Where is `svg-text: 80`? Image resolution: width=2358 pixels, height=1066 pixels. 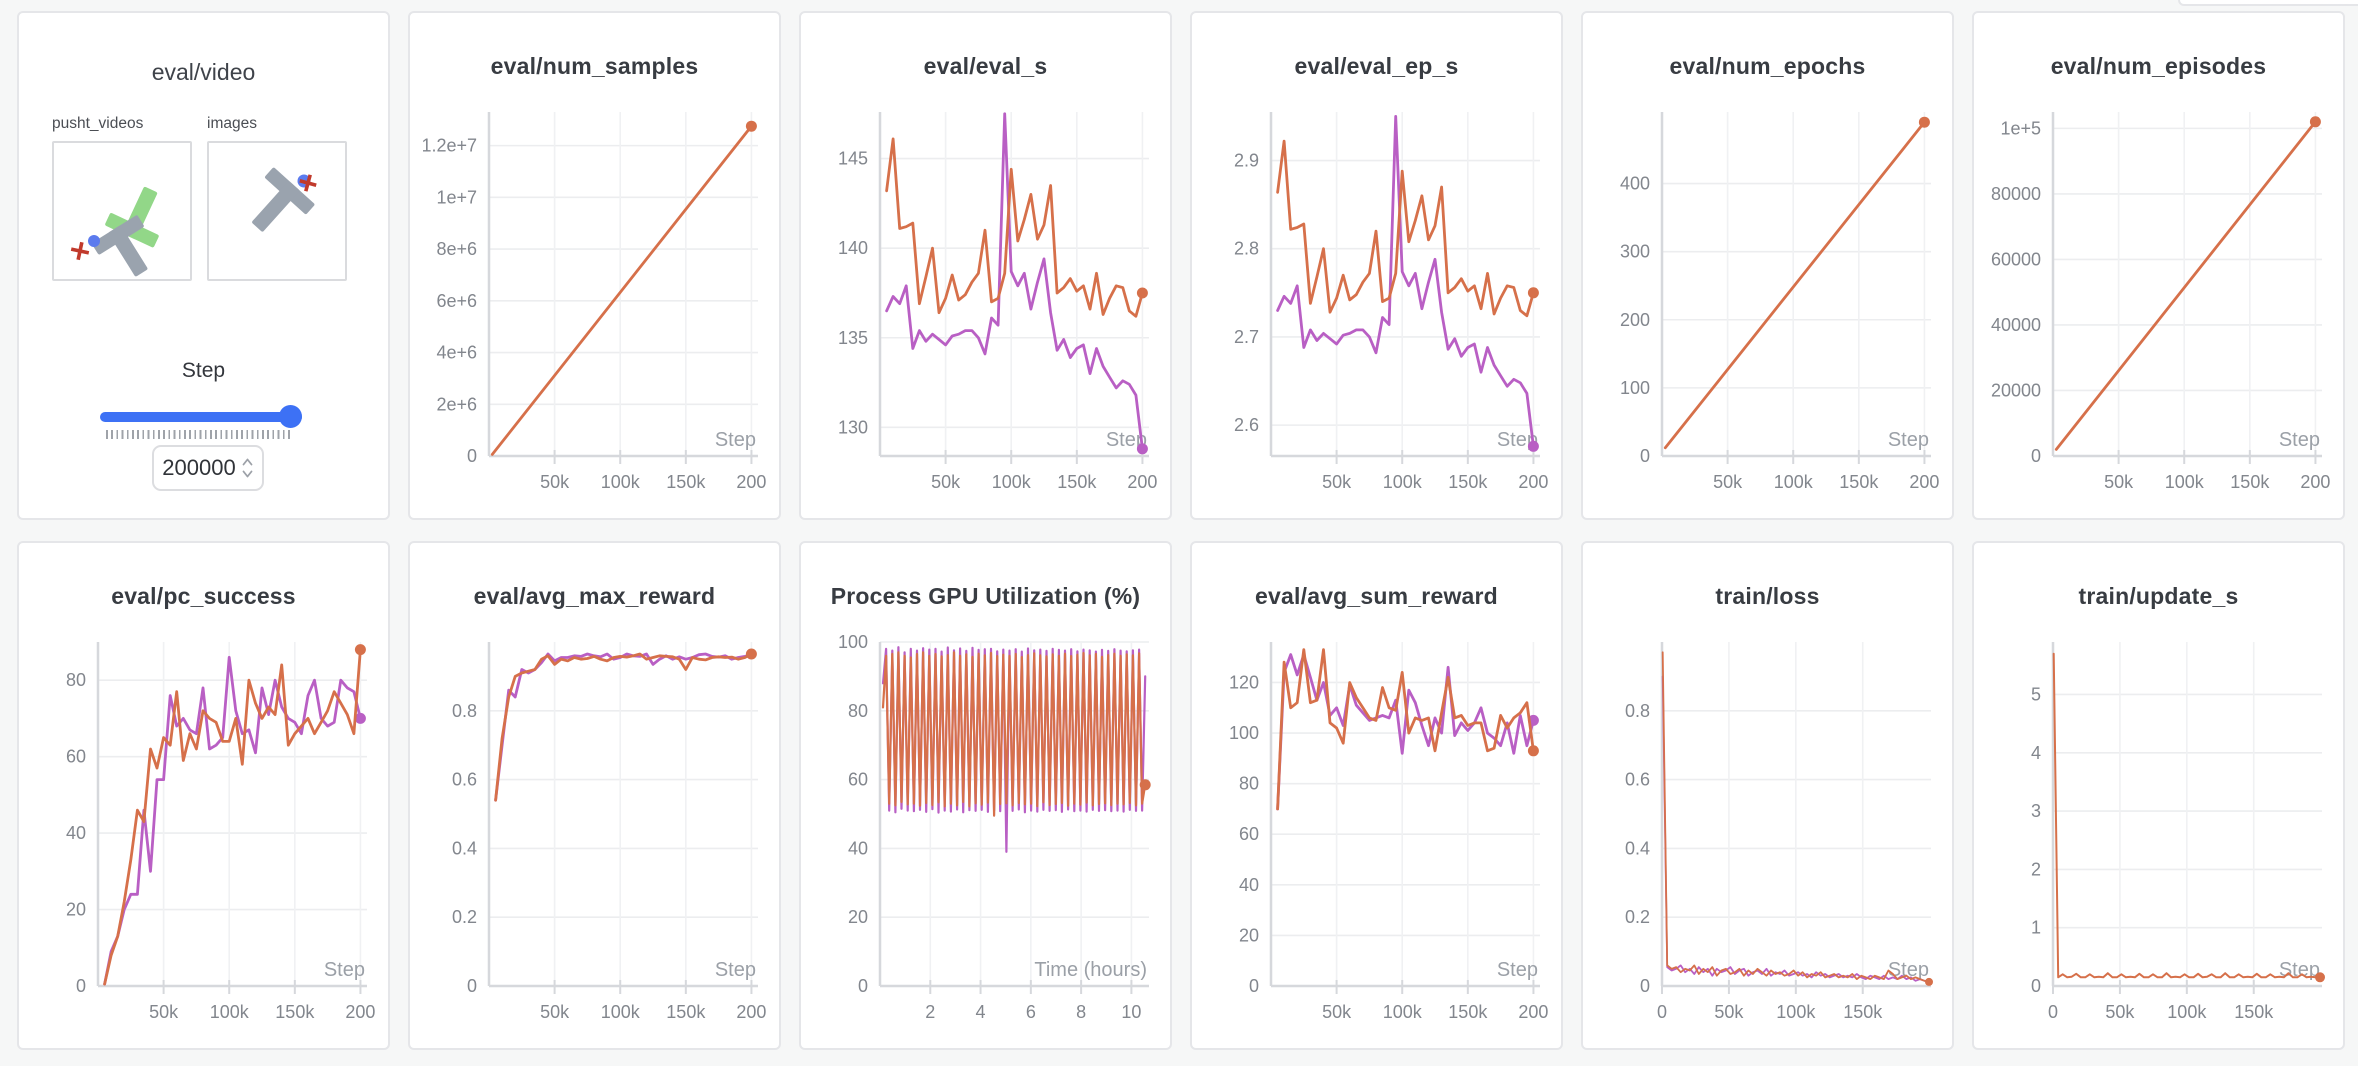 svg-text: 80 is located at coordinates (76, 680).